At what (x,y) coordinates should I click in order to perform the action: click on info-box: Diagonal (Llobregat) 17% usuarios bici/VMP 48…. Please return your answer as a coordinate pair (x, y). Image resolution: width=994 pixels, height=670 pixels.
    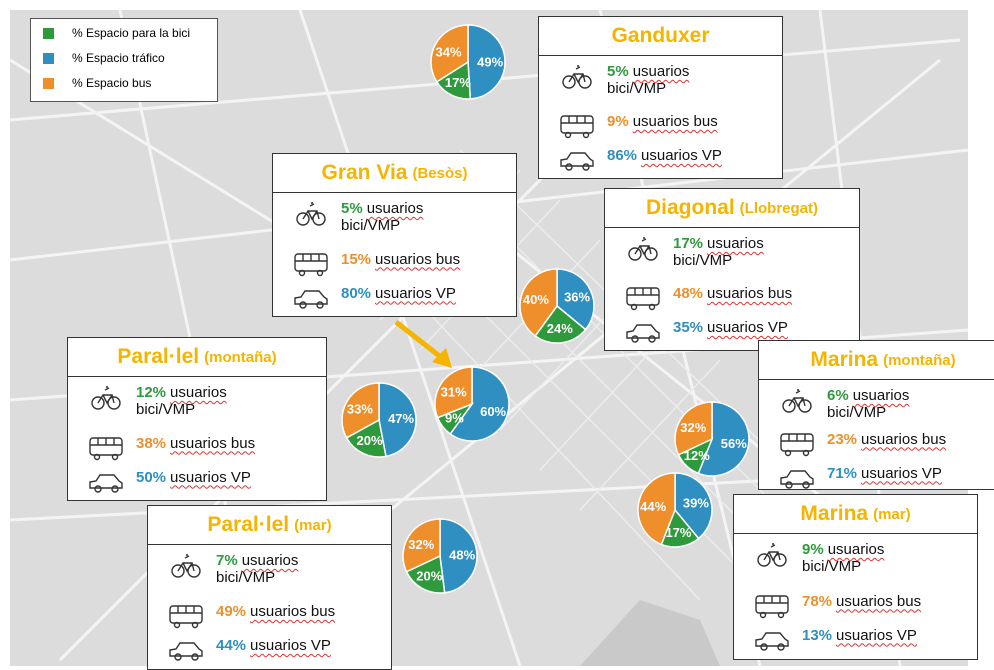
    Looking at the image, I should click on (732, 269).